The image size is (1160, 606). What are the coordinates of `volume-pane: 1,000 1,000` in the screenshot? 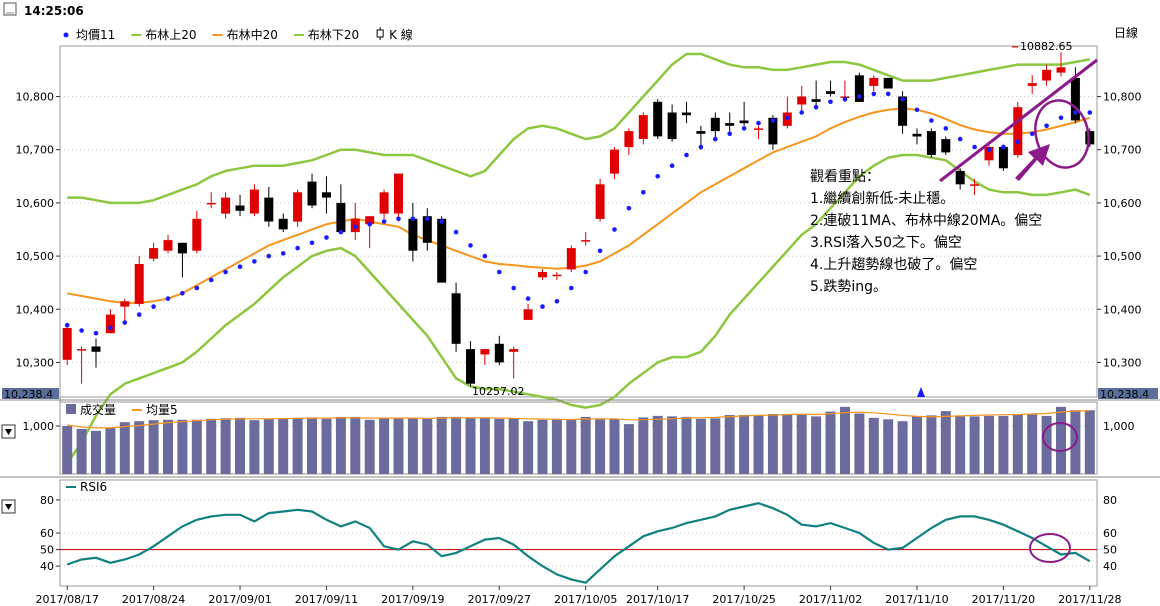 It's located at (580, 437).